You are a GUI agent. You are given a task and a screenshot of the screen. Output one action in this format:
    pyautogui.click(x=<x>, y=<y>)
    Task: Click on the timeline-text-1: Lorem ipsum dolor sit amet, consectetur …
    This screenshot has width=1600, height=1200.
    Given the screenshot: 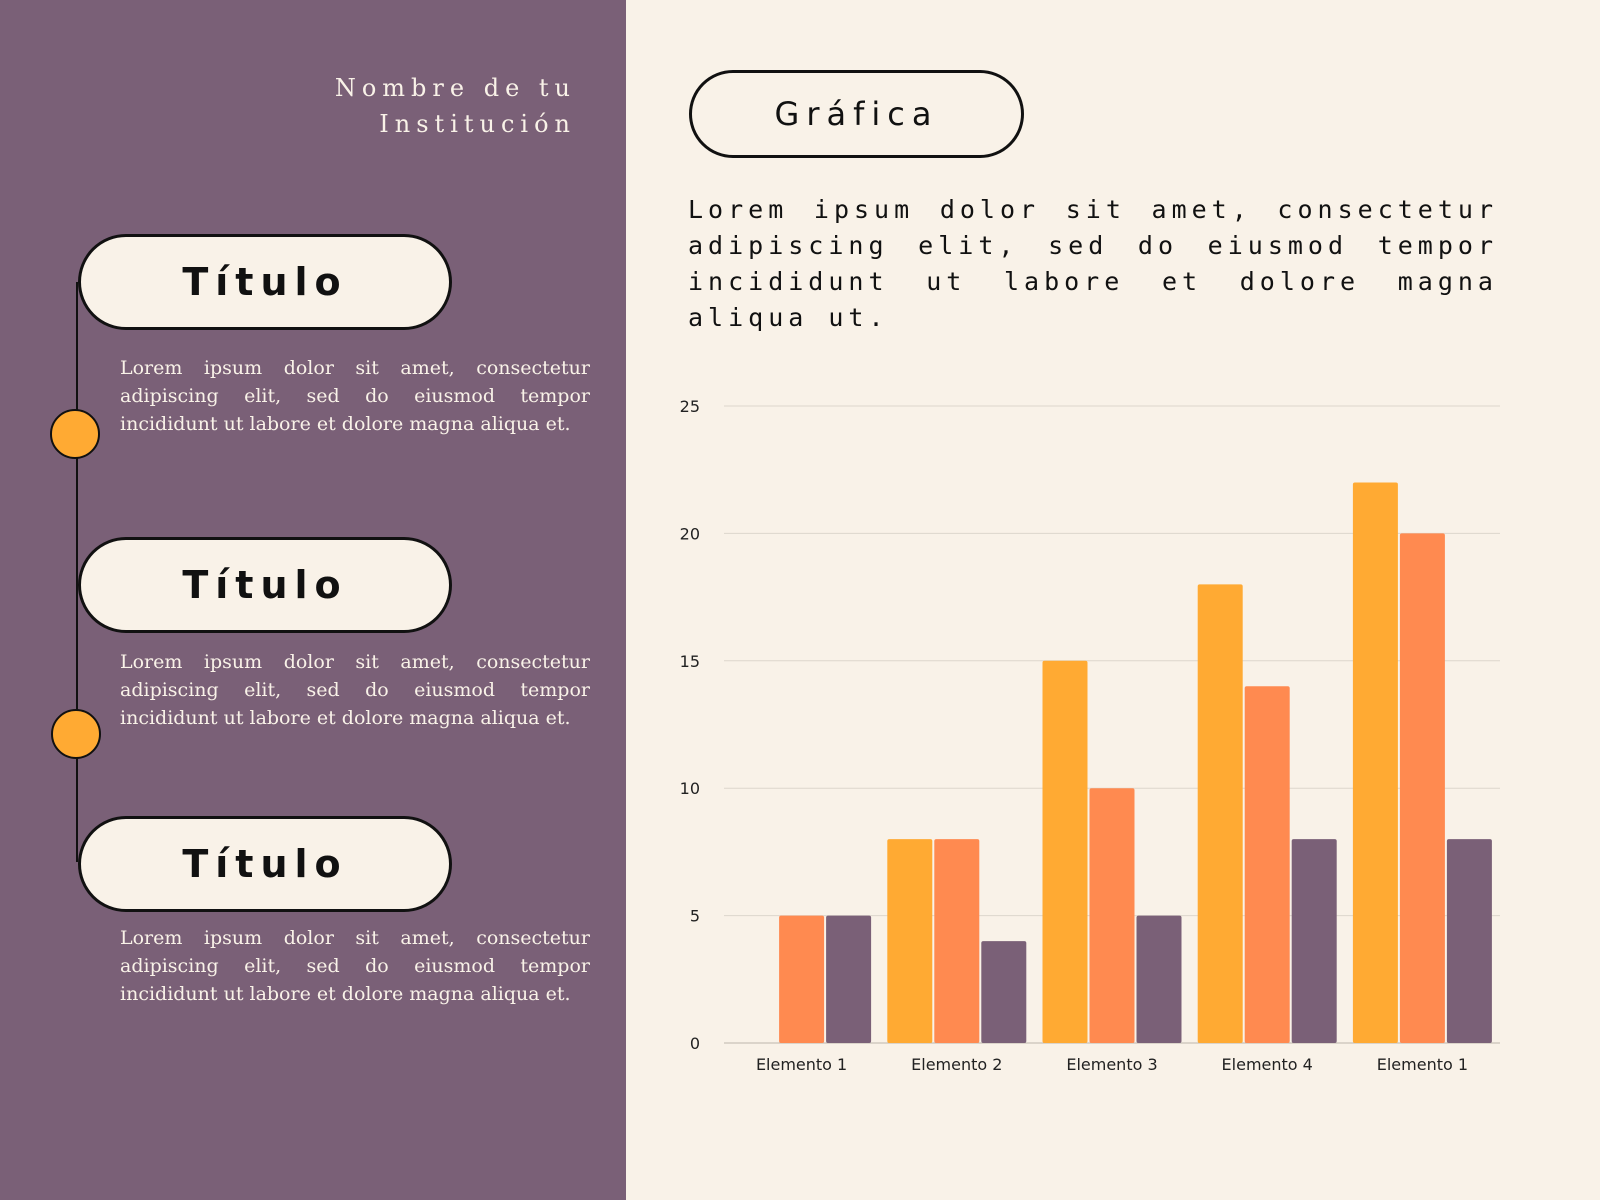 What is the action you would take?
    pyautogui.click(x=355, y=396)
    